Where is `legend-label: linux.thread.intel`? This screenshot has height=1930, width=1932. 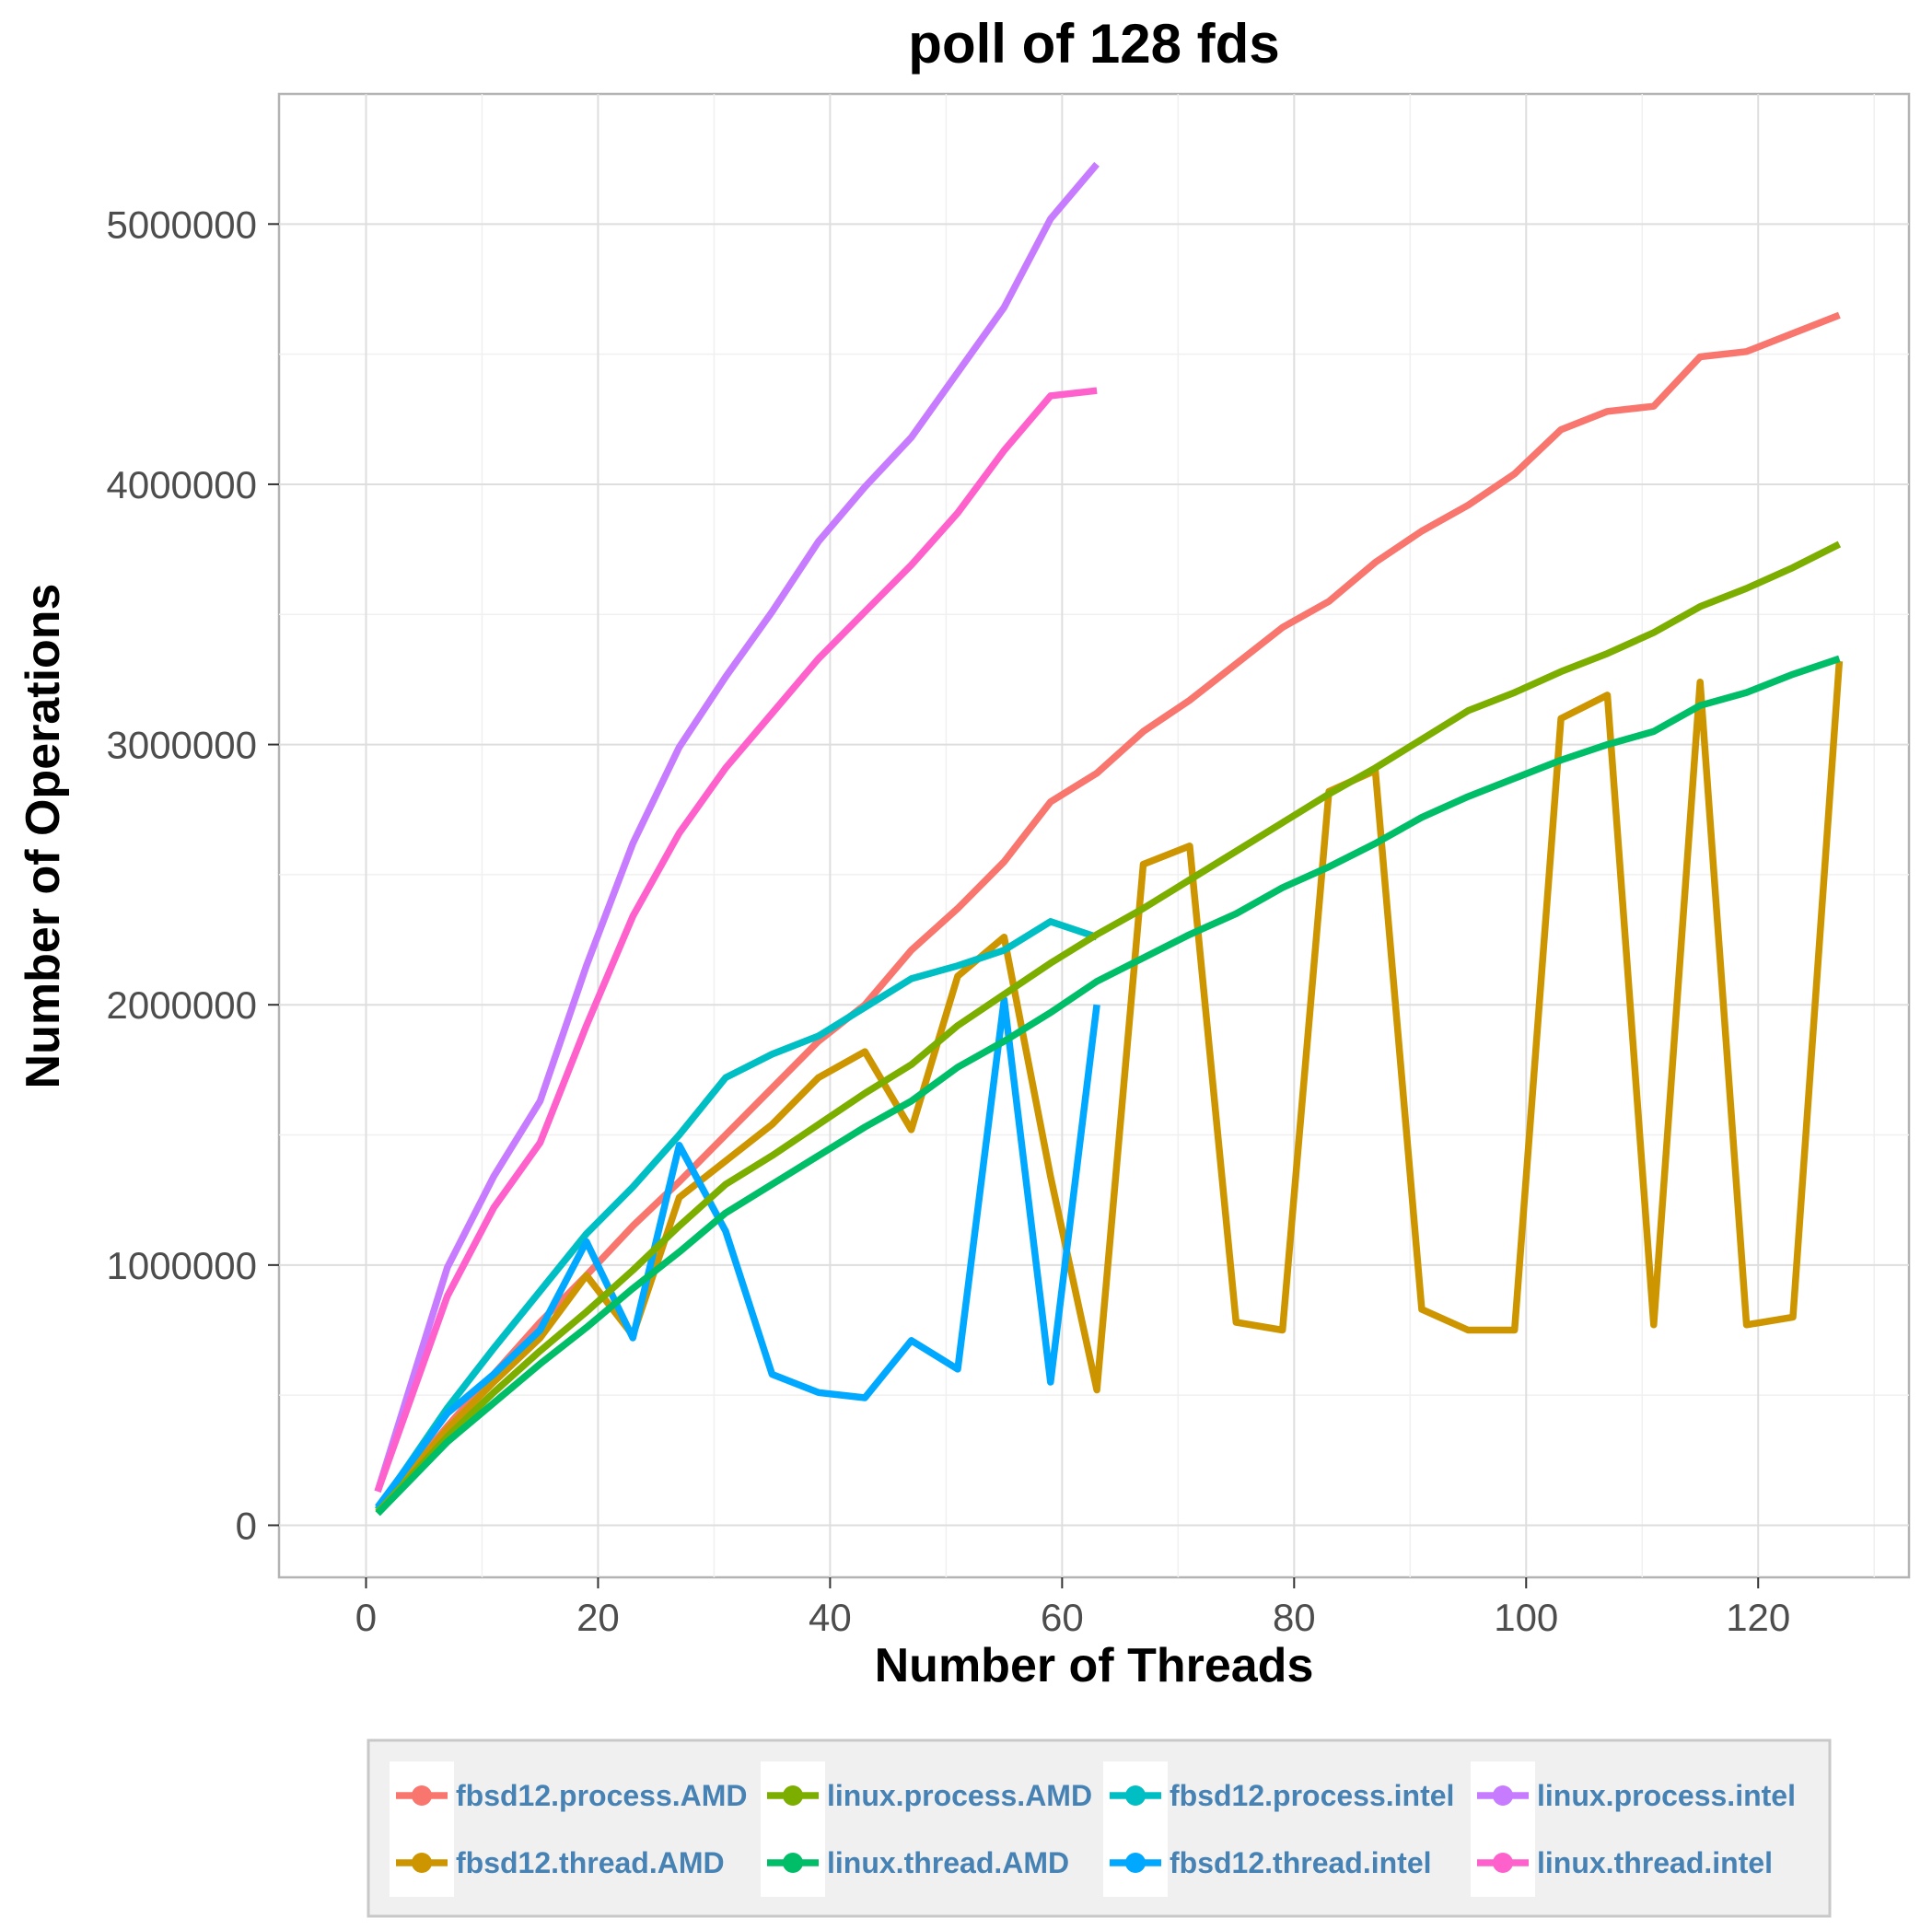 legend-label: linux.thread.intel is located at coordinates (1655, 1862).